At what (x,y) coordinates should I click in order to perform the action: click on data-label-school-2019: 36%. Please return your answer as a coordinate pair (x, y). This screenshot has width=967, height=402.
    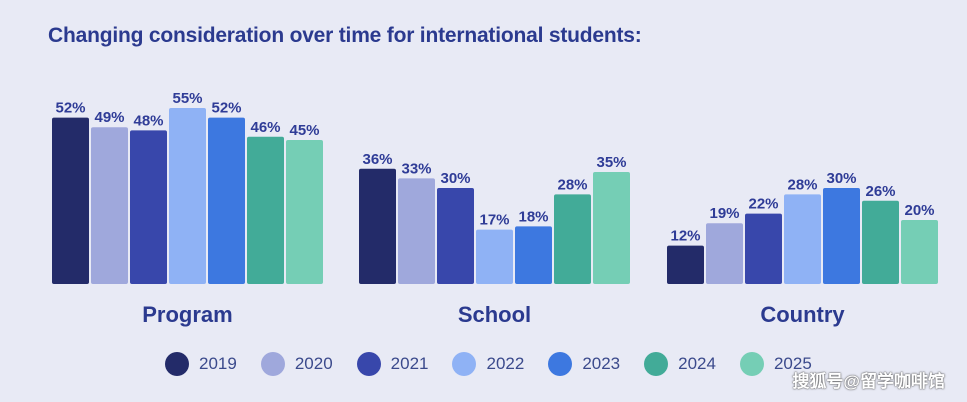
    Looking at the image, I should click on (377, 159).